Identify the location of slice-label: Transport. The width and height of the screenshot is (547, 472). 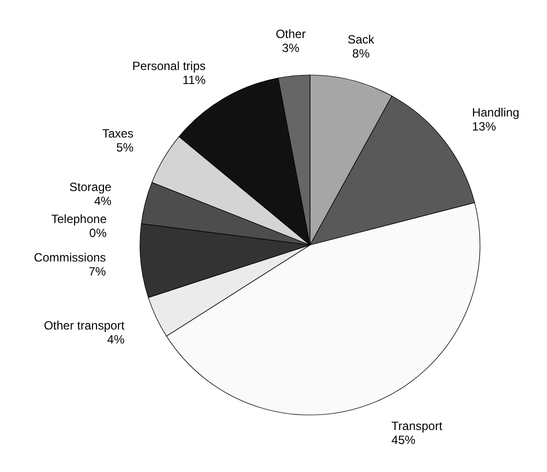
(417, 426).